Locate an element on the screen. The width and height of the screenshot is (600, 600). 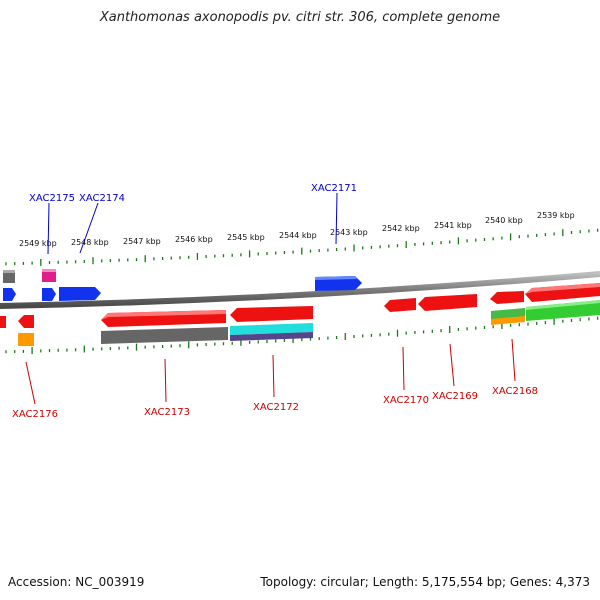
upper-scale-ring is located at coordinates (302, 247).